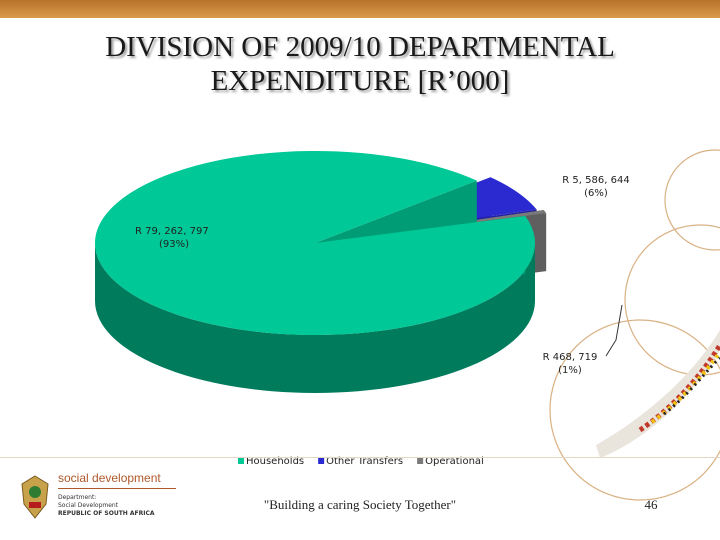  I want to click on logo-rule, so click(117, 488).